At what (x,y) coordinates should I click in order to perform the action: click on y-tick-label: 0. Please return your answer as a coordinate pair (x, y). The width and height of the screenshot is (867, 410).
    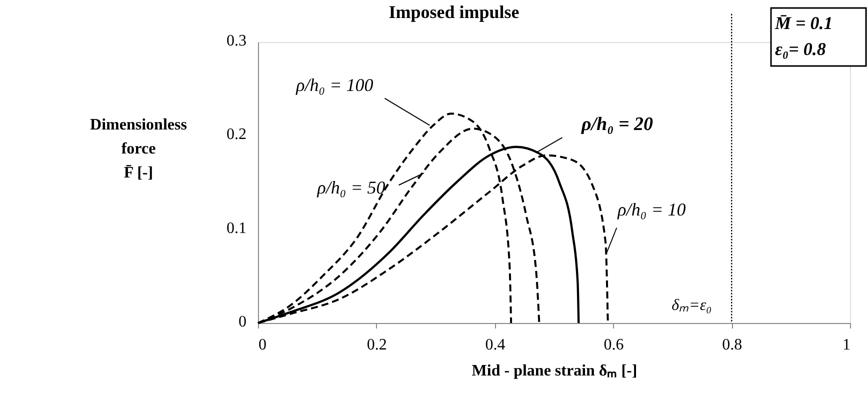
    Looking at the image, I should click on (242, 322).